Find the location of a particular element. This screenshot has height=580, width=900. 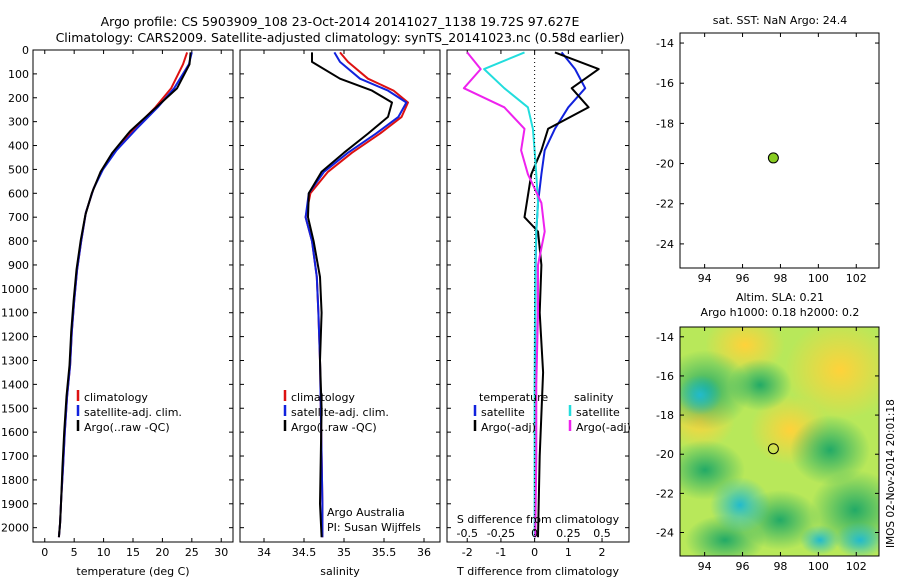

map_sla-ytick-label: -22 is located at coordinates (665, 493).